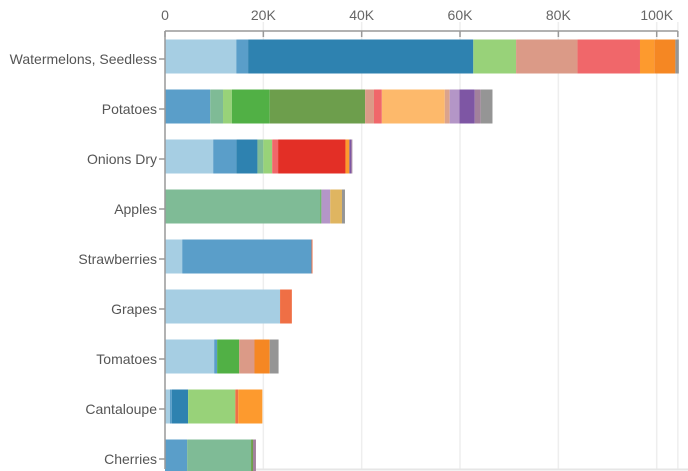 The height and width of the screenshot is (471, 688). What do you see at coordinates (656, 15) in the screenshot?
I see `x-tick-label: 100K` at bounding box center [656, 15].